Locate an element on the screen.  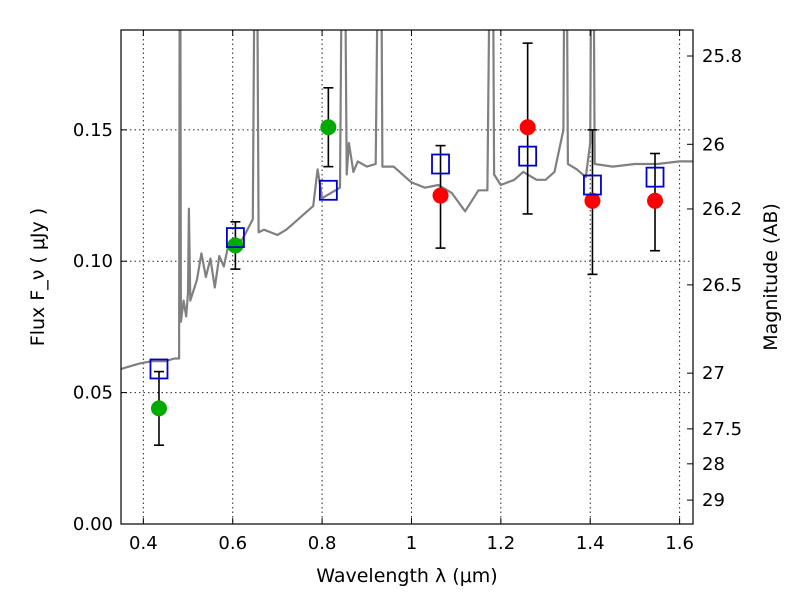
right-tick-label: 28 is located at coordinates (713, 464).